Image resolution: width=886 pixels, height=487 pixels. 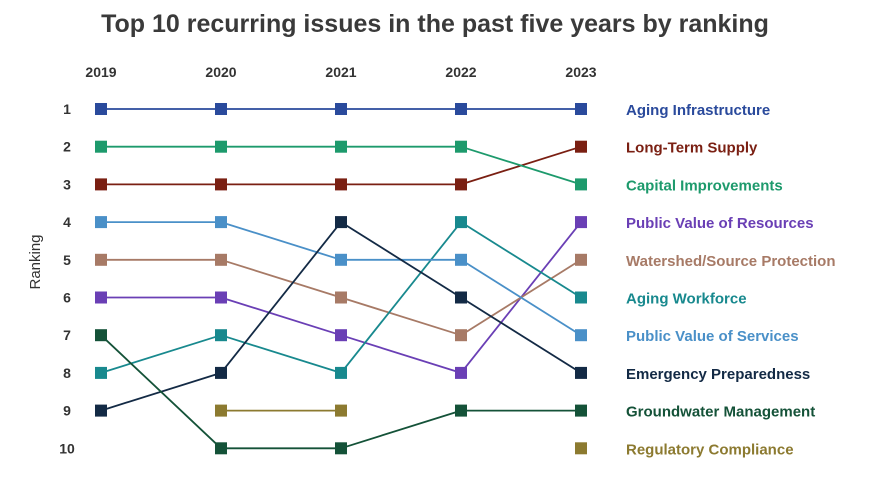 I want to click on marker-regulatory-compliance-2020, so click(x=221, y=410).